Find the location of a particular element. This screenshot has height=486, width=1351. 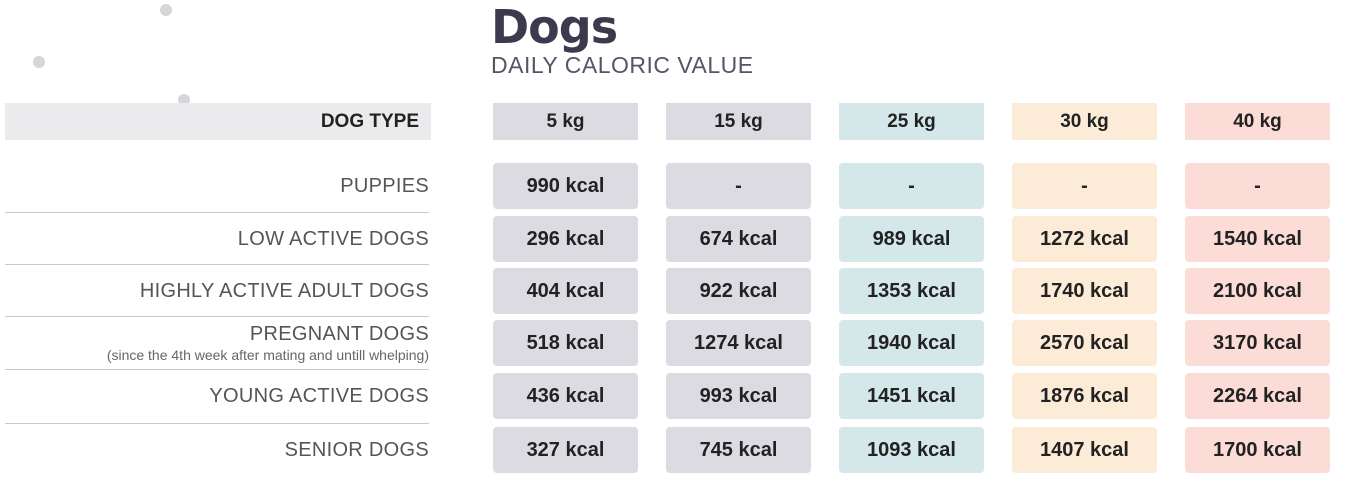

kcal-cell: 922 kcal is located at coordinates (738, 291).